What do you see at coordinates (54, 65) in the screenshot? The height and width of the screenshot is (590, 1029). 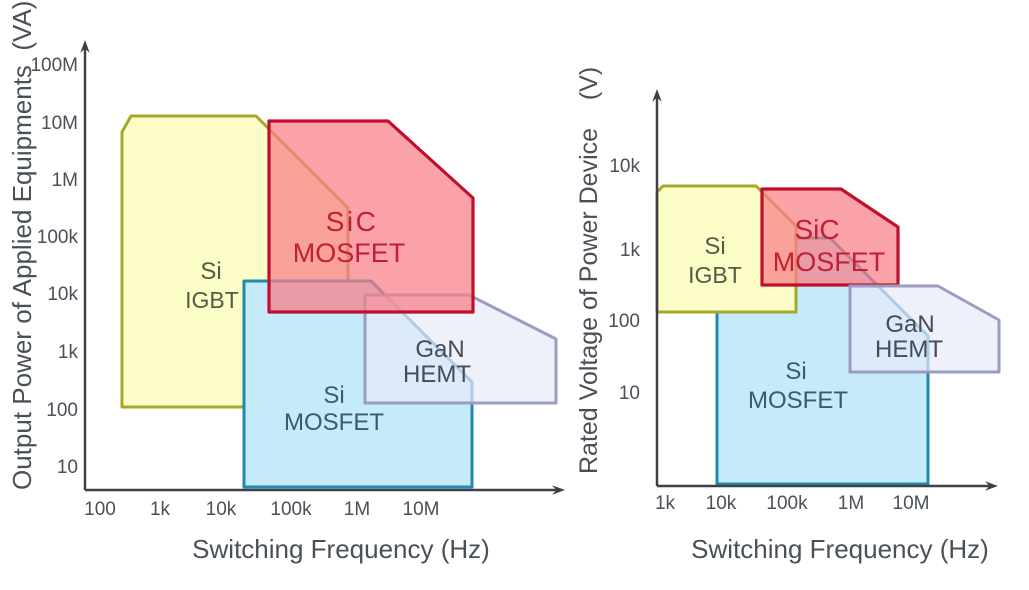 I see `svg-text: 100M` at bounding box center [54, 65].